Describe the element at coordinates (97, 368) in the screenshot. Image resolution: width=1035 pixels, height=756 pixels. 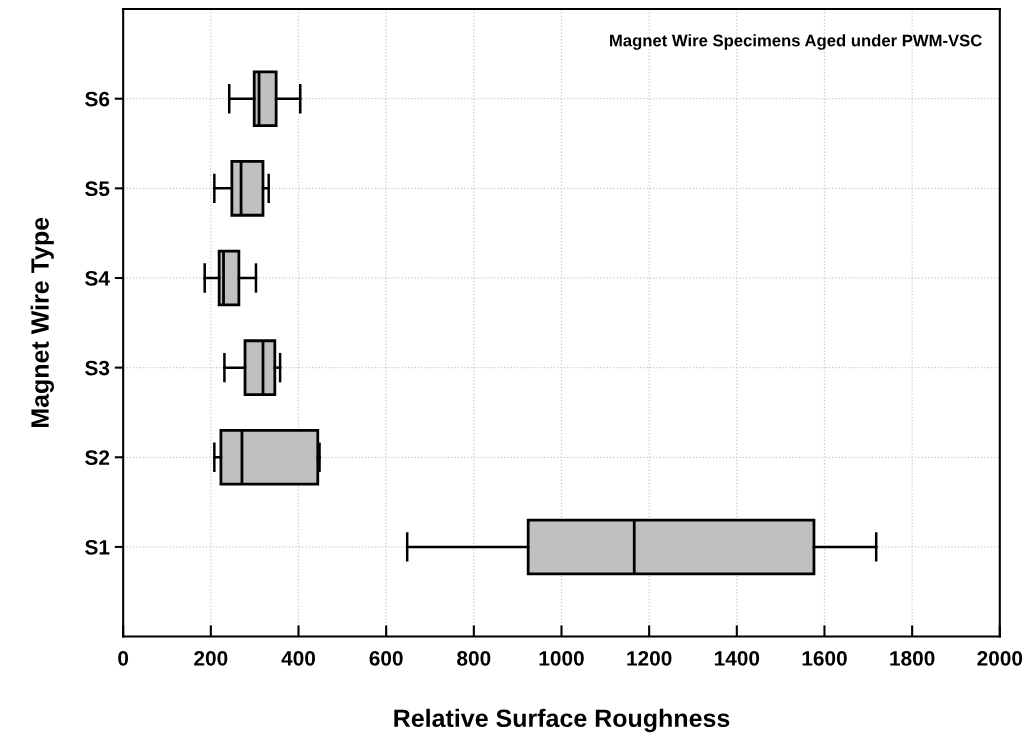
I see `y-tick-label: S3` at that location.